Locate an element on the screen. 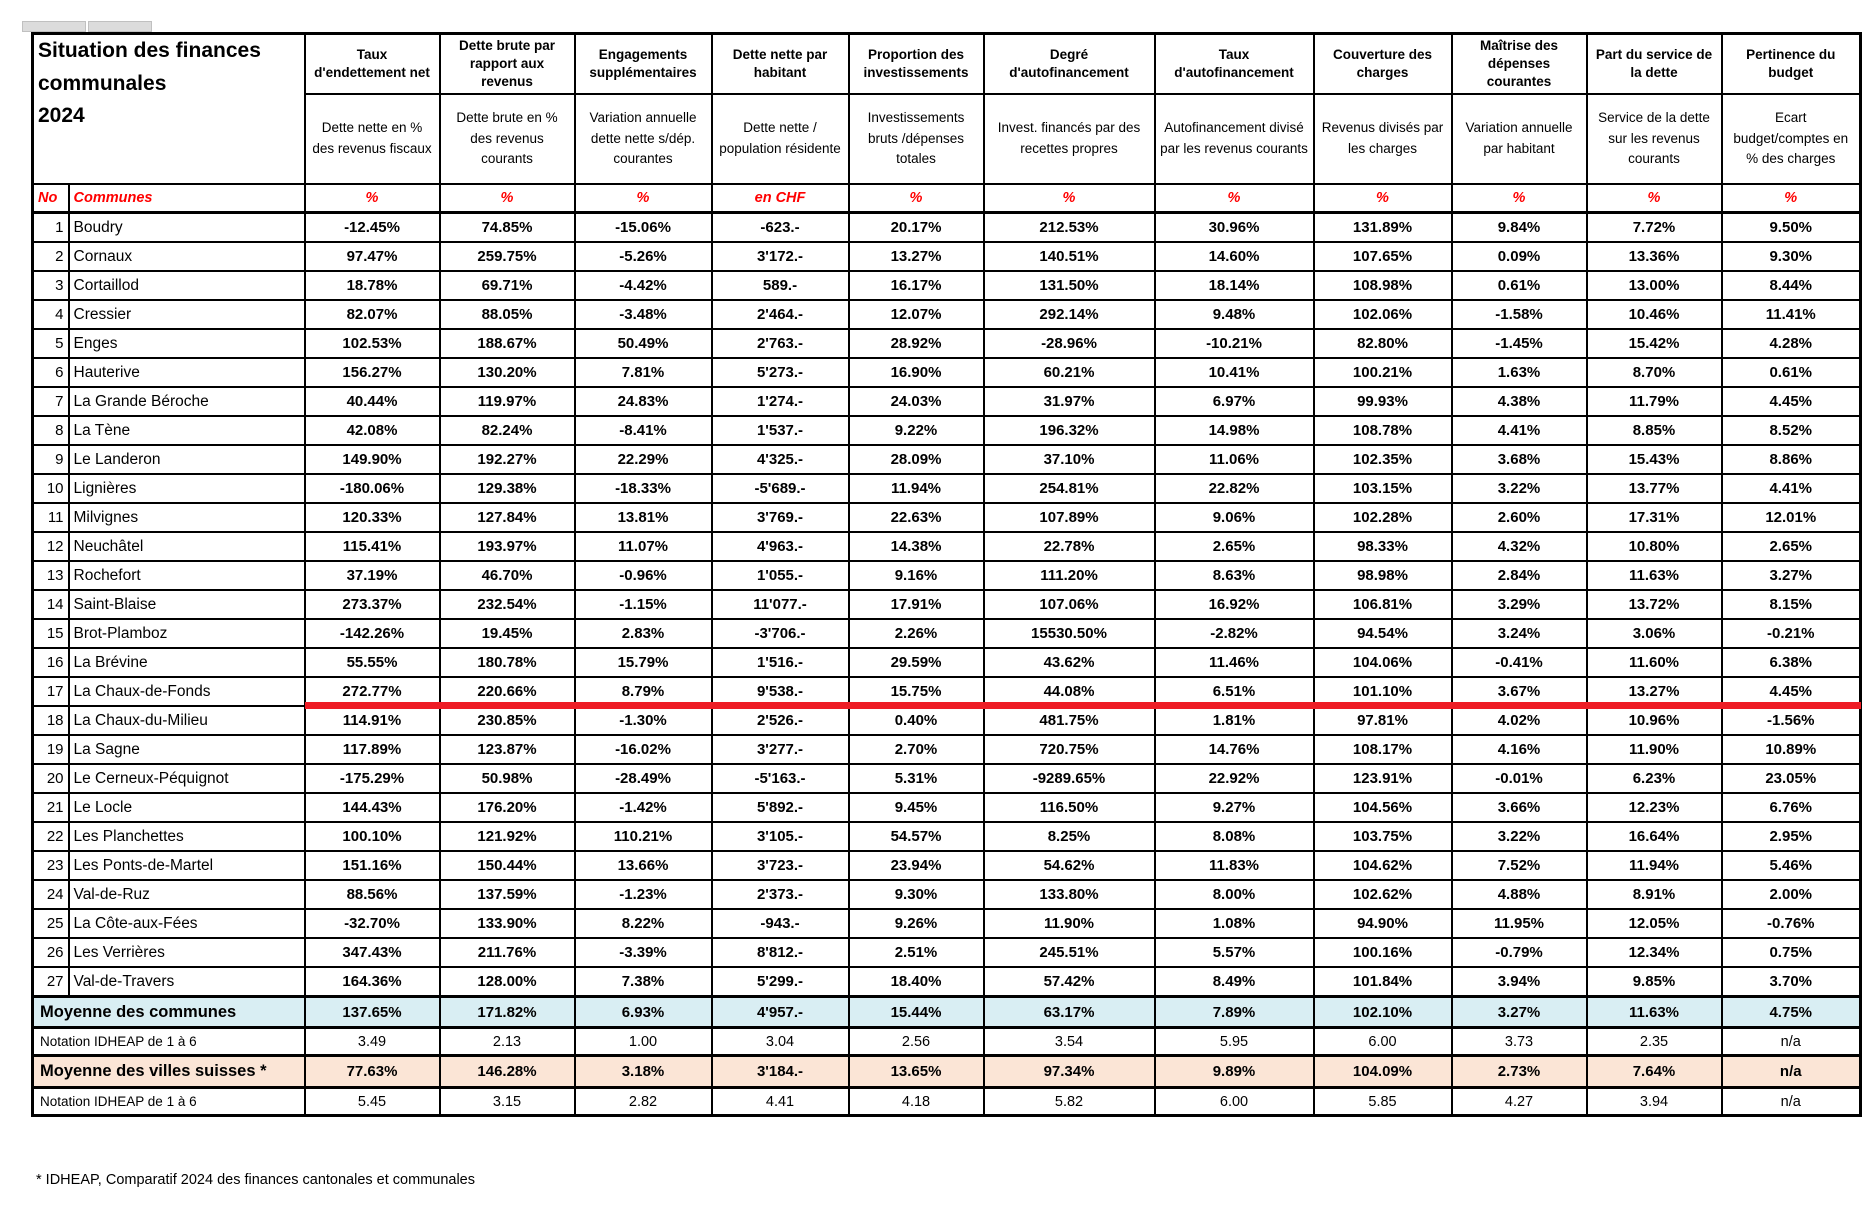  table-cell: 6.23% is located at coordinates (1654, 778).